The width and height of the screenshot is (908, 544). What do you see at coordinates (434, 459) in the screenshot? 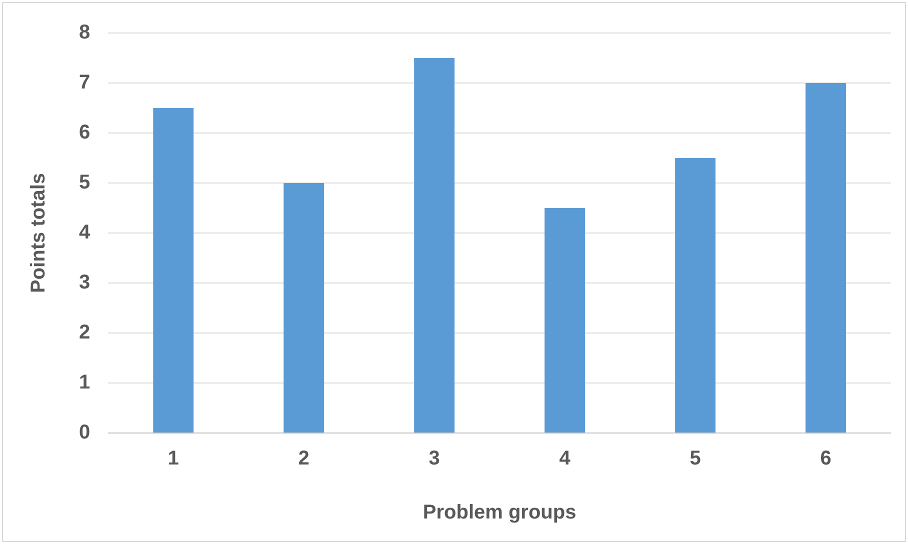
I see `x-tick-label: 3` at bounding box center [434, 459].